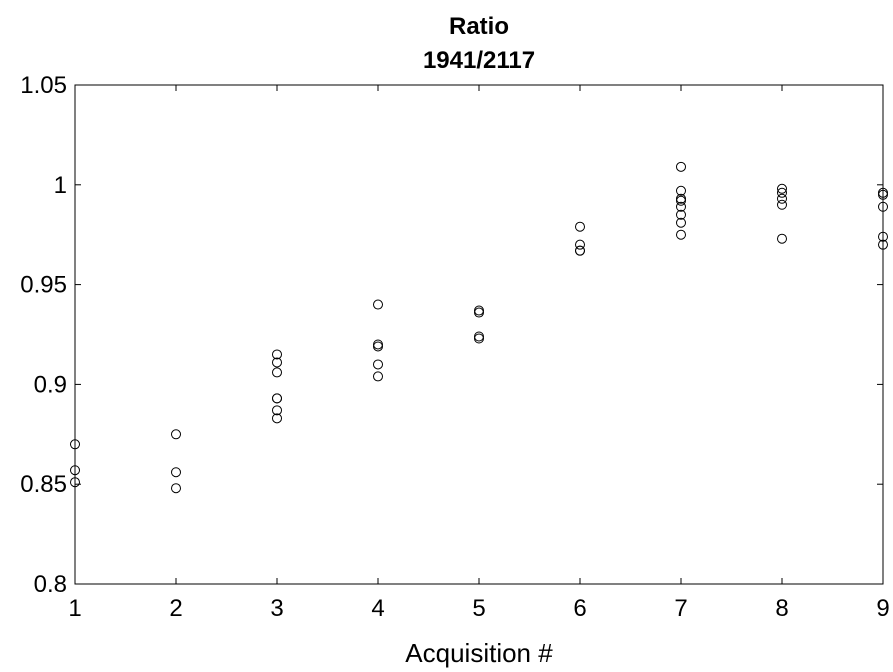 This screenshot has height=672, width=893. What do you see at coordinates (43, 484) in the screenshot?
I see `y-tick-label: 0.85` at bounding box center [43, 484].